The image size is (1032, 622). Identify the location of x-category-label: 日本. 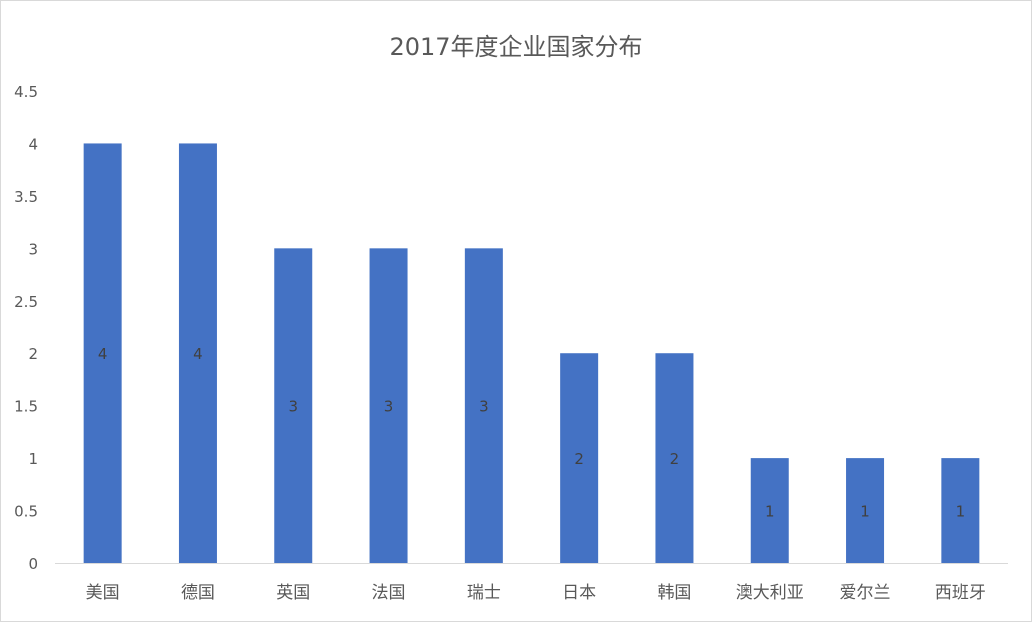
(579, 593).